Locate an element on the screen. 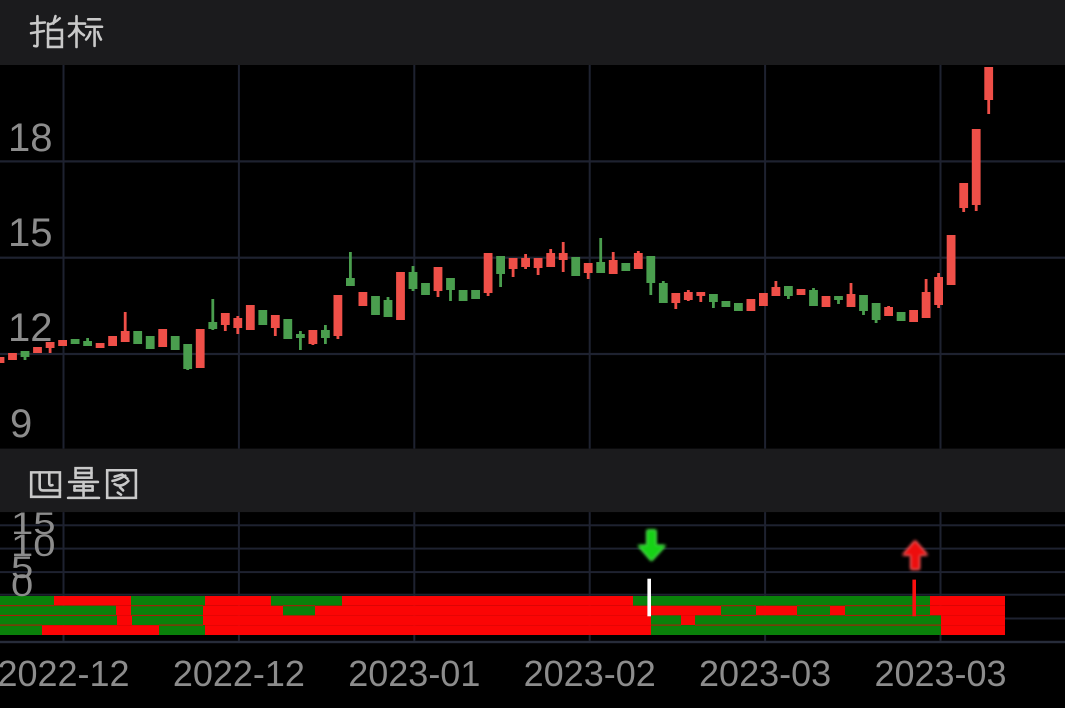 The image size is (1065, 708). svg-text: 10 is located at coordinates (33, 545).